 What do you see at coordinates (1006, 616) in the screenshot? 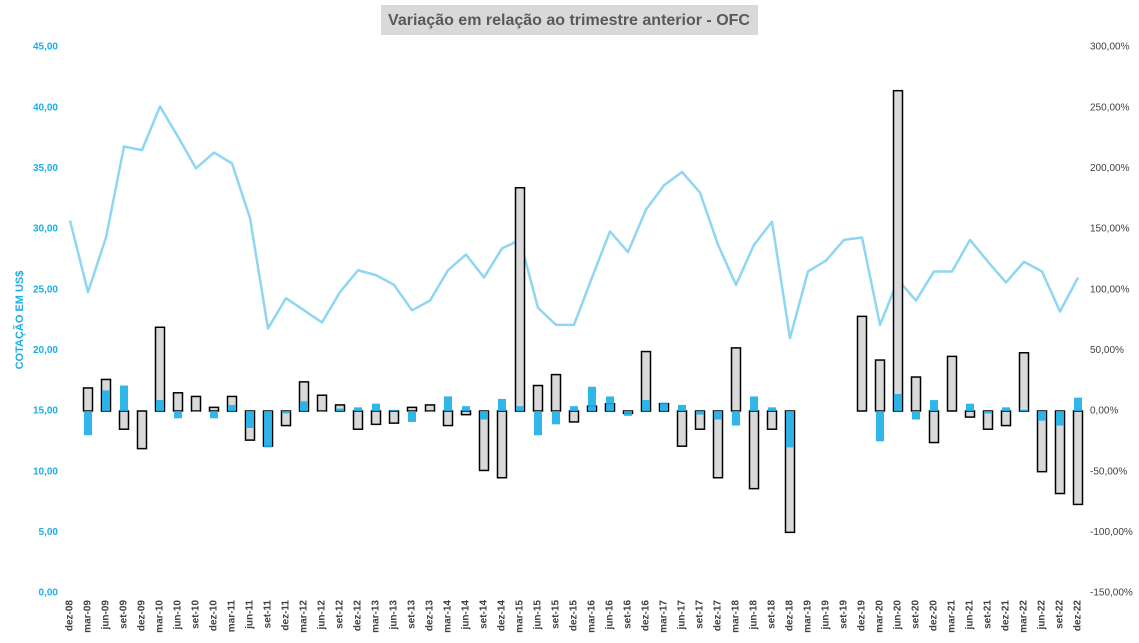
I see `x-tick-label: dez-21` at bounding box center [1006, 616].